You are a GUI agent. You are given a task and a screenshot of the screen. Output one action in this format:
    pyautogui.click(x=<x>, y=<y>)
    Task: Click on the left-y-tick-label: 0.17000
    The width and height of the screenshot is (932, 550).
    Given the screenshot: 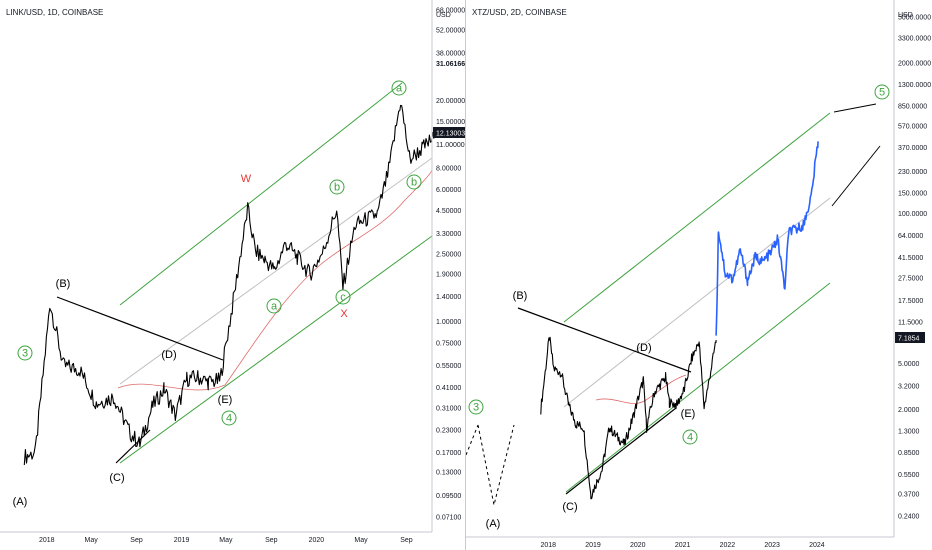 What is the action you would take?
    pyautogui.click(x=448, y=453)
    